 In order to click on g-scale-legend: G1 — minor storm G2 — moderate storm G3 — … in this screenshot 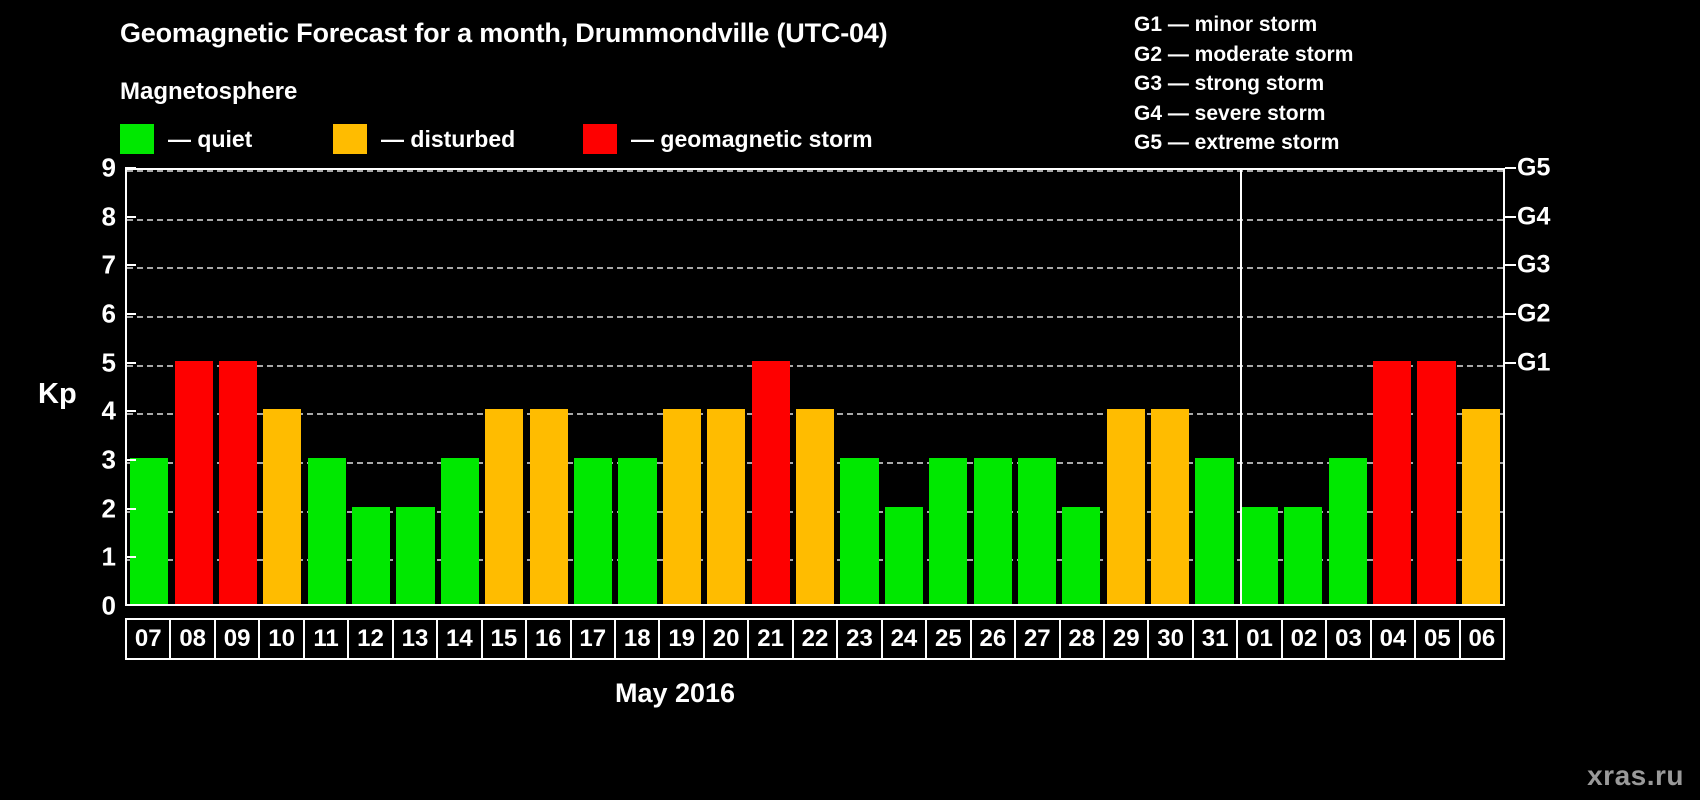, I will do `click(1243, 84)`.